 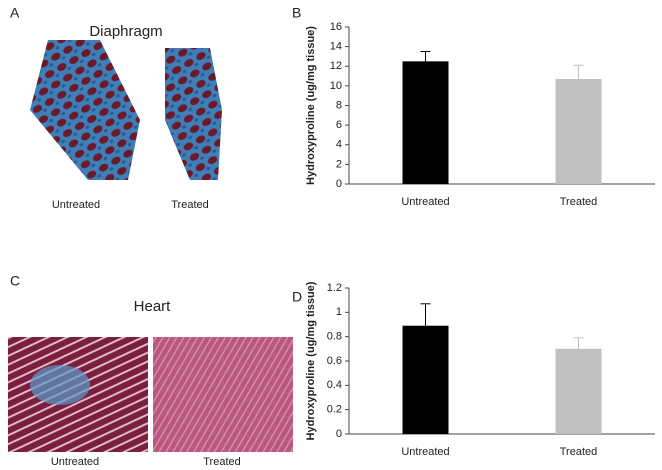 What do you see at coordinates (339, 145) in the screenshot?
I see `y-tick-label: 4` at bounding box center [339, 145].